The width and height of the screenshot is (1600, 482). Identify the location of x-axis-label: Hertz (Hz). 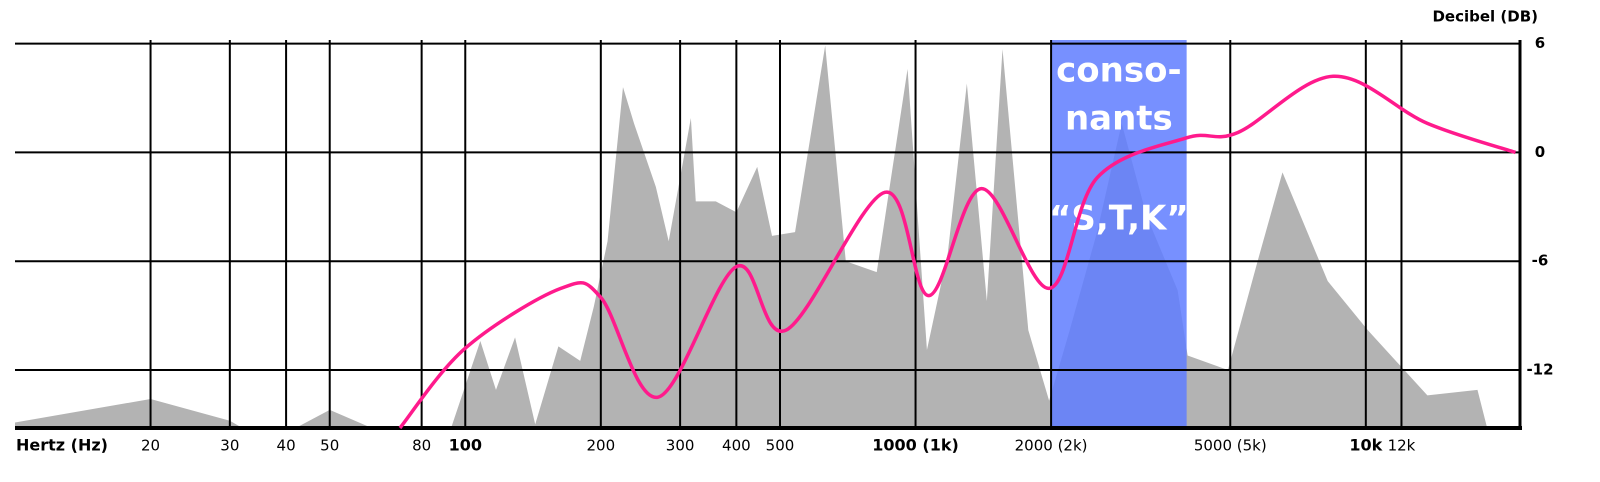
(62, 445).